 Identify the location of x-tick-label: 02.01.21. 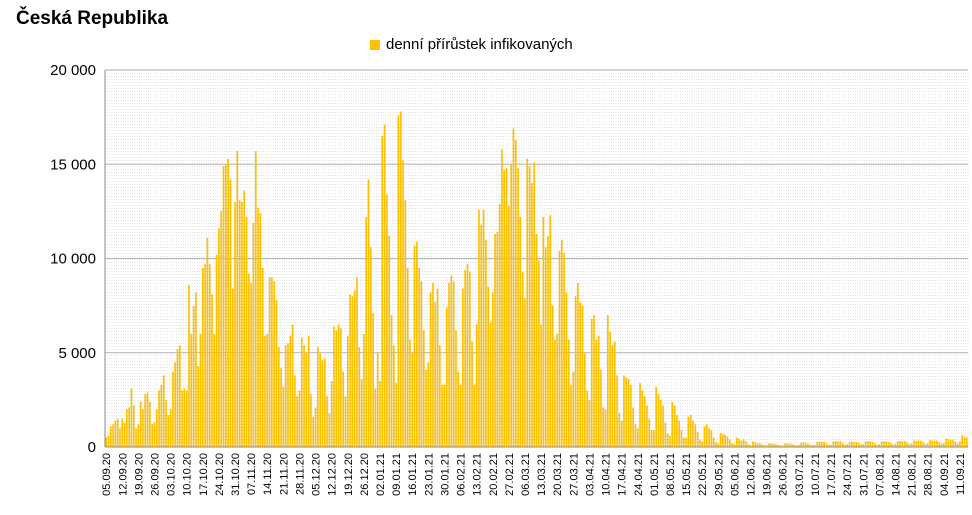
(381, 474).